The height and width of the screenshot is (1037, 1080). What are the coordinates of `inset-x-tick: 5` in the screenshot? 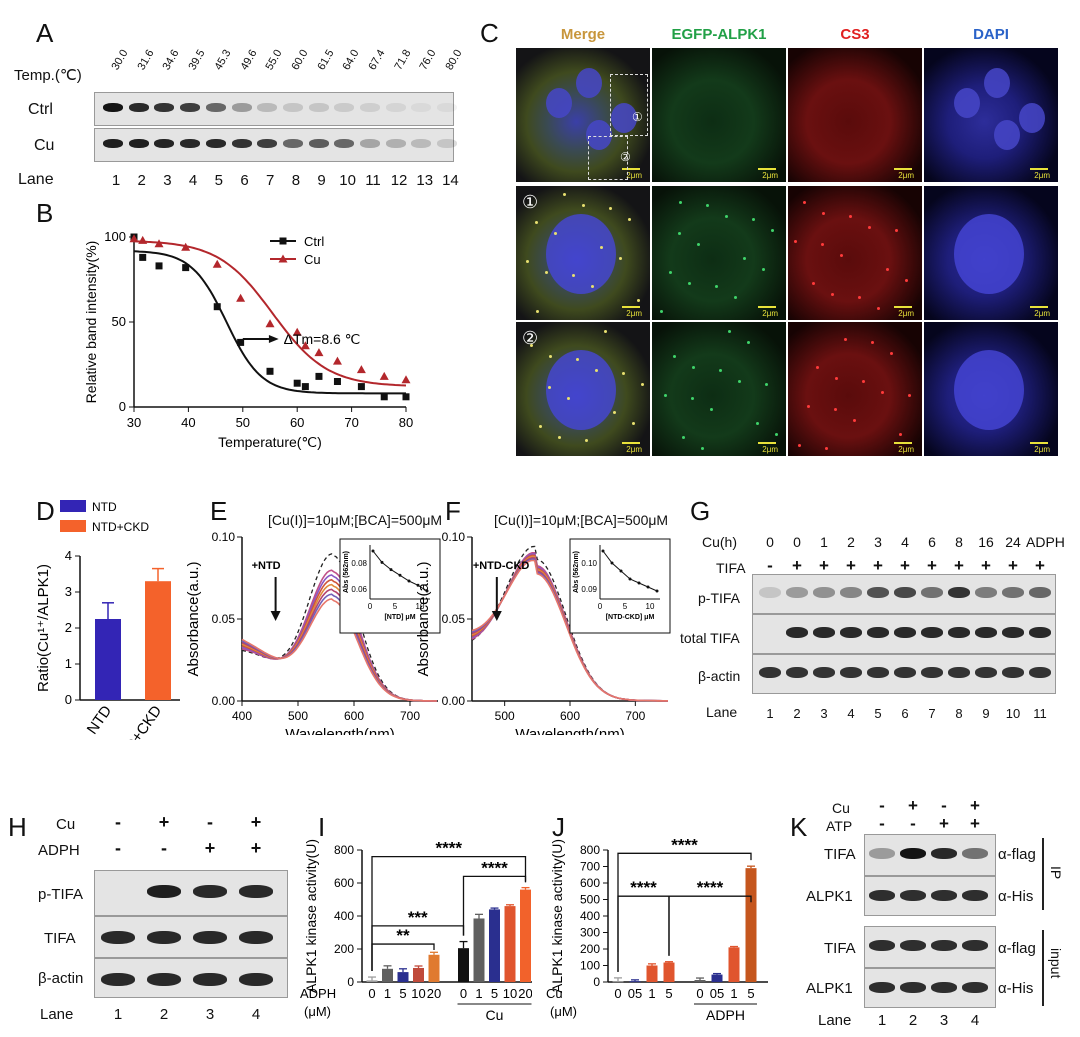 It's located at (395, 606).